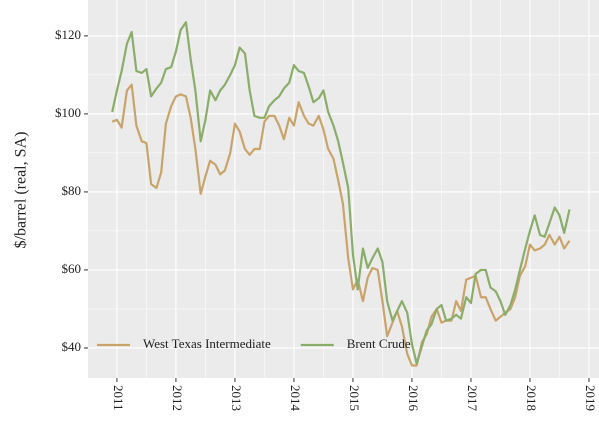 The width and height of the screenshot is (599, 427). What do you see at coordinates (68, 34) in the screenshot?
I see `y-tick-label: $120` at bounding box center [68, 34].